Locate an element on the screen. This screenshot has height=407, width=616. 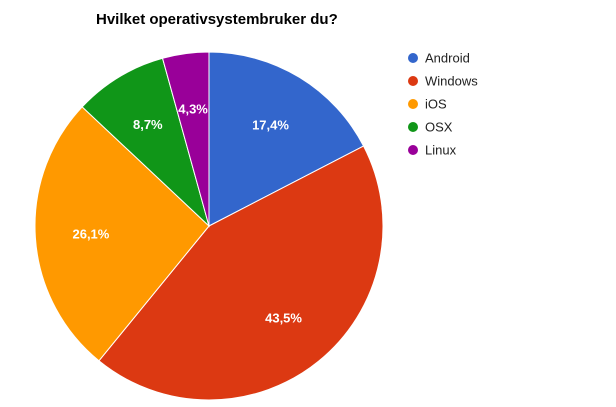
legend-item-linux: Linux is located at coordinates (432, 150).